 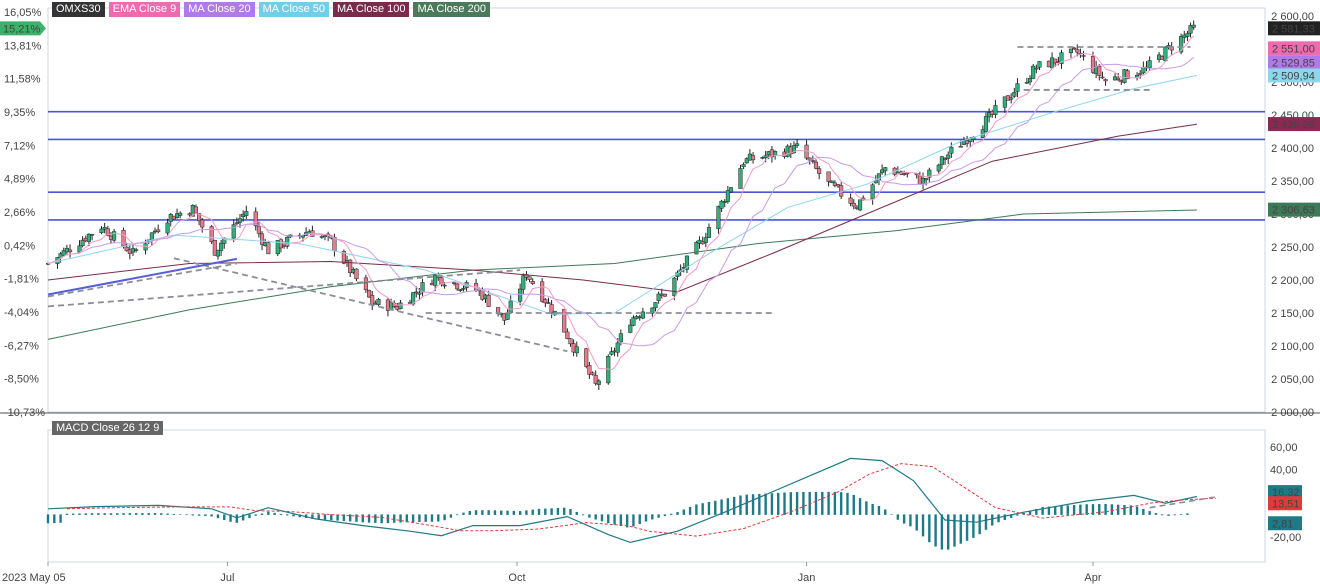 I want to click on right-tick-label: 2 250,00, so click(x=1292, y=248).